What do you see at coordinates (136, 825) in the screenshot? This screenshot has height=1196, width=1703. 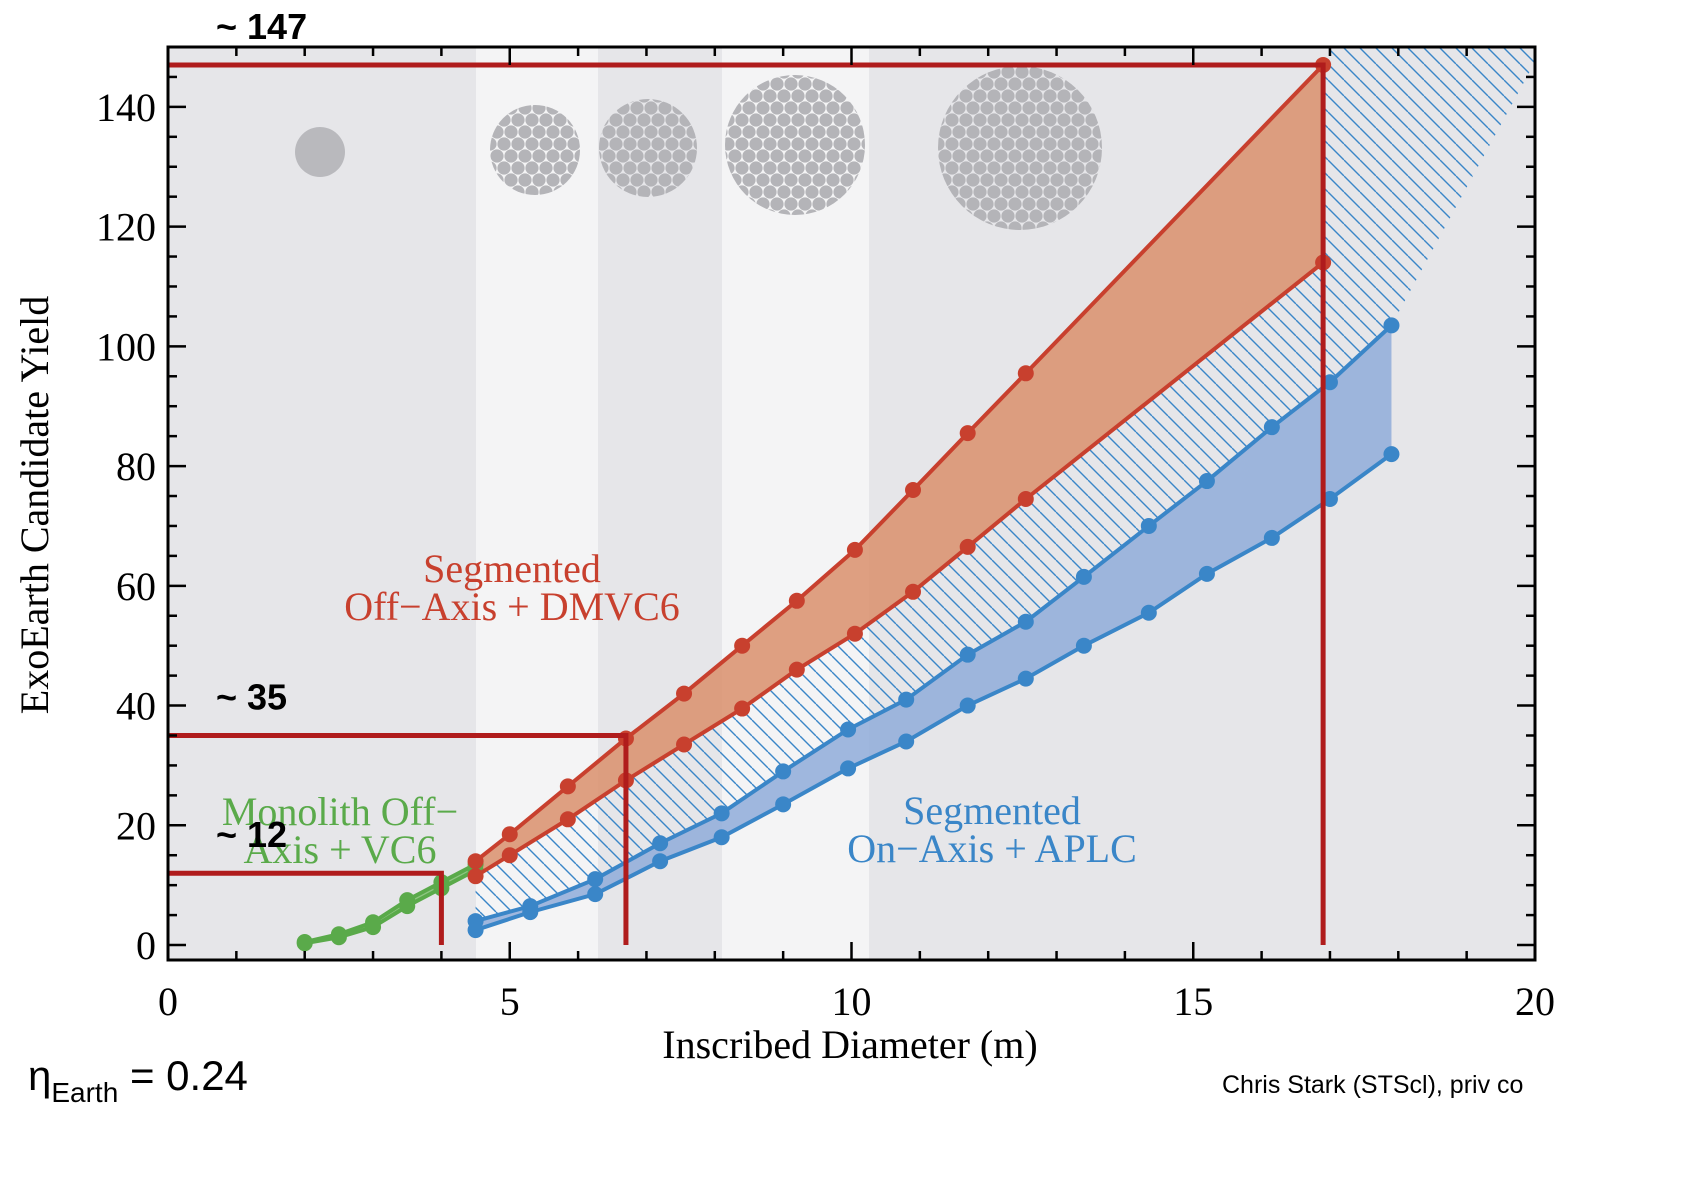 I see `y-tick-label: 20` at bounding box center [136, 825].